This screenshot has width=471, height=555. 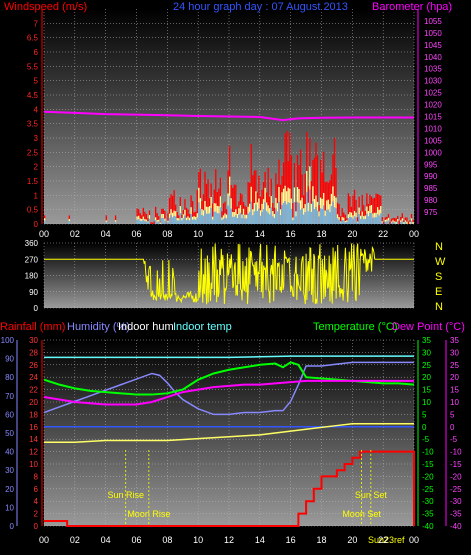 What do you see at coordinates (454, 390) in the screenshot?
I see `dew-point-tick: 15` at bounding box center [454, 390].